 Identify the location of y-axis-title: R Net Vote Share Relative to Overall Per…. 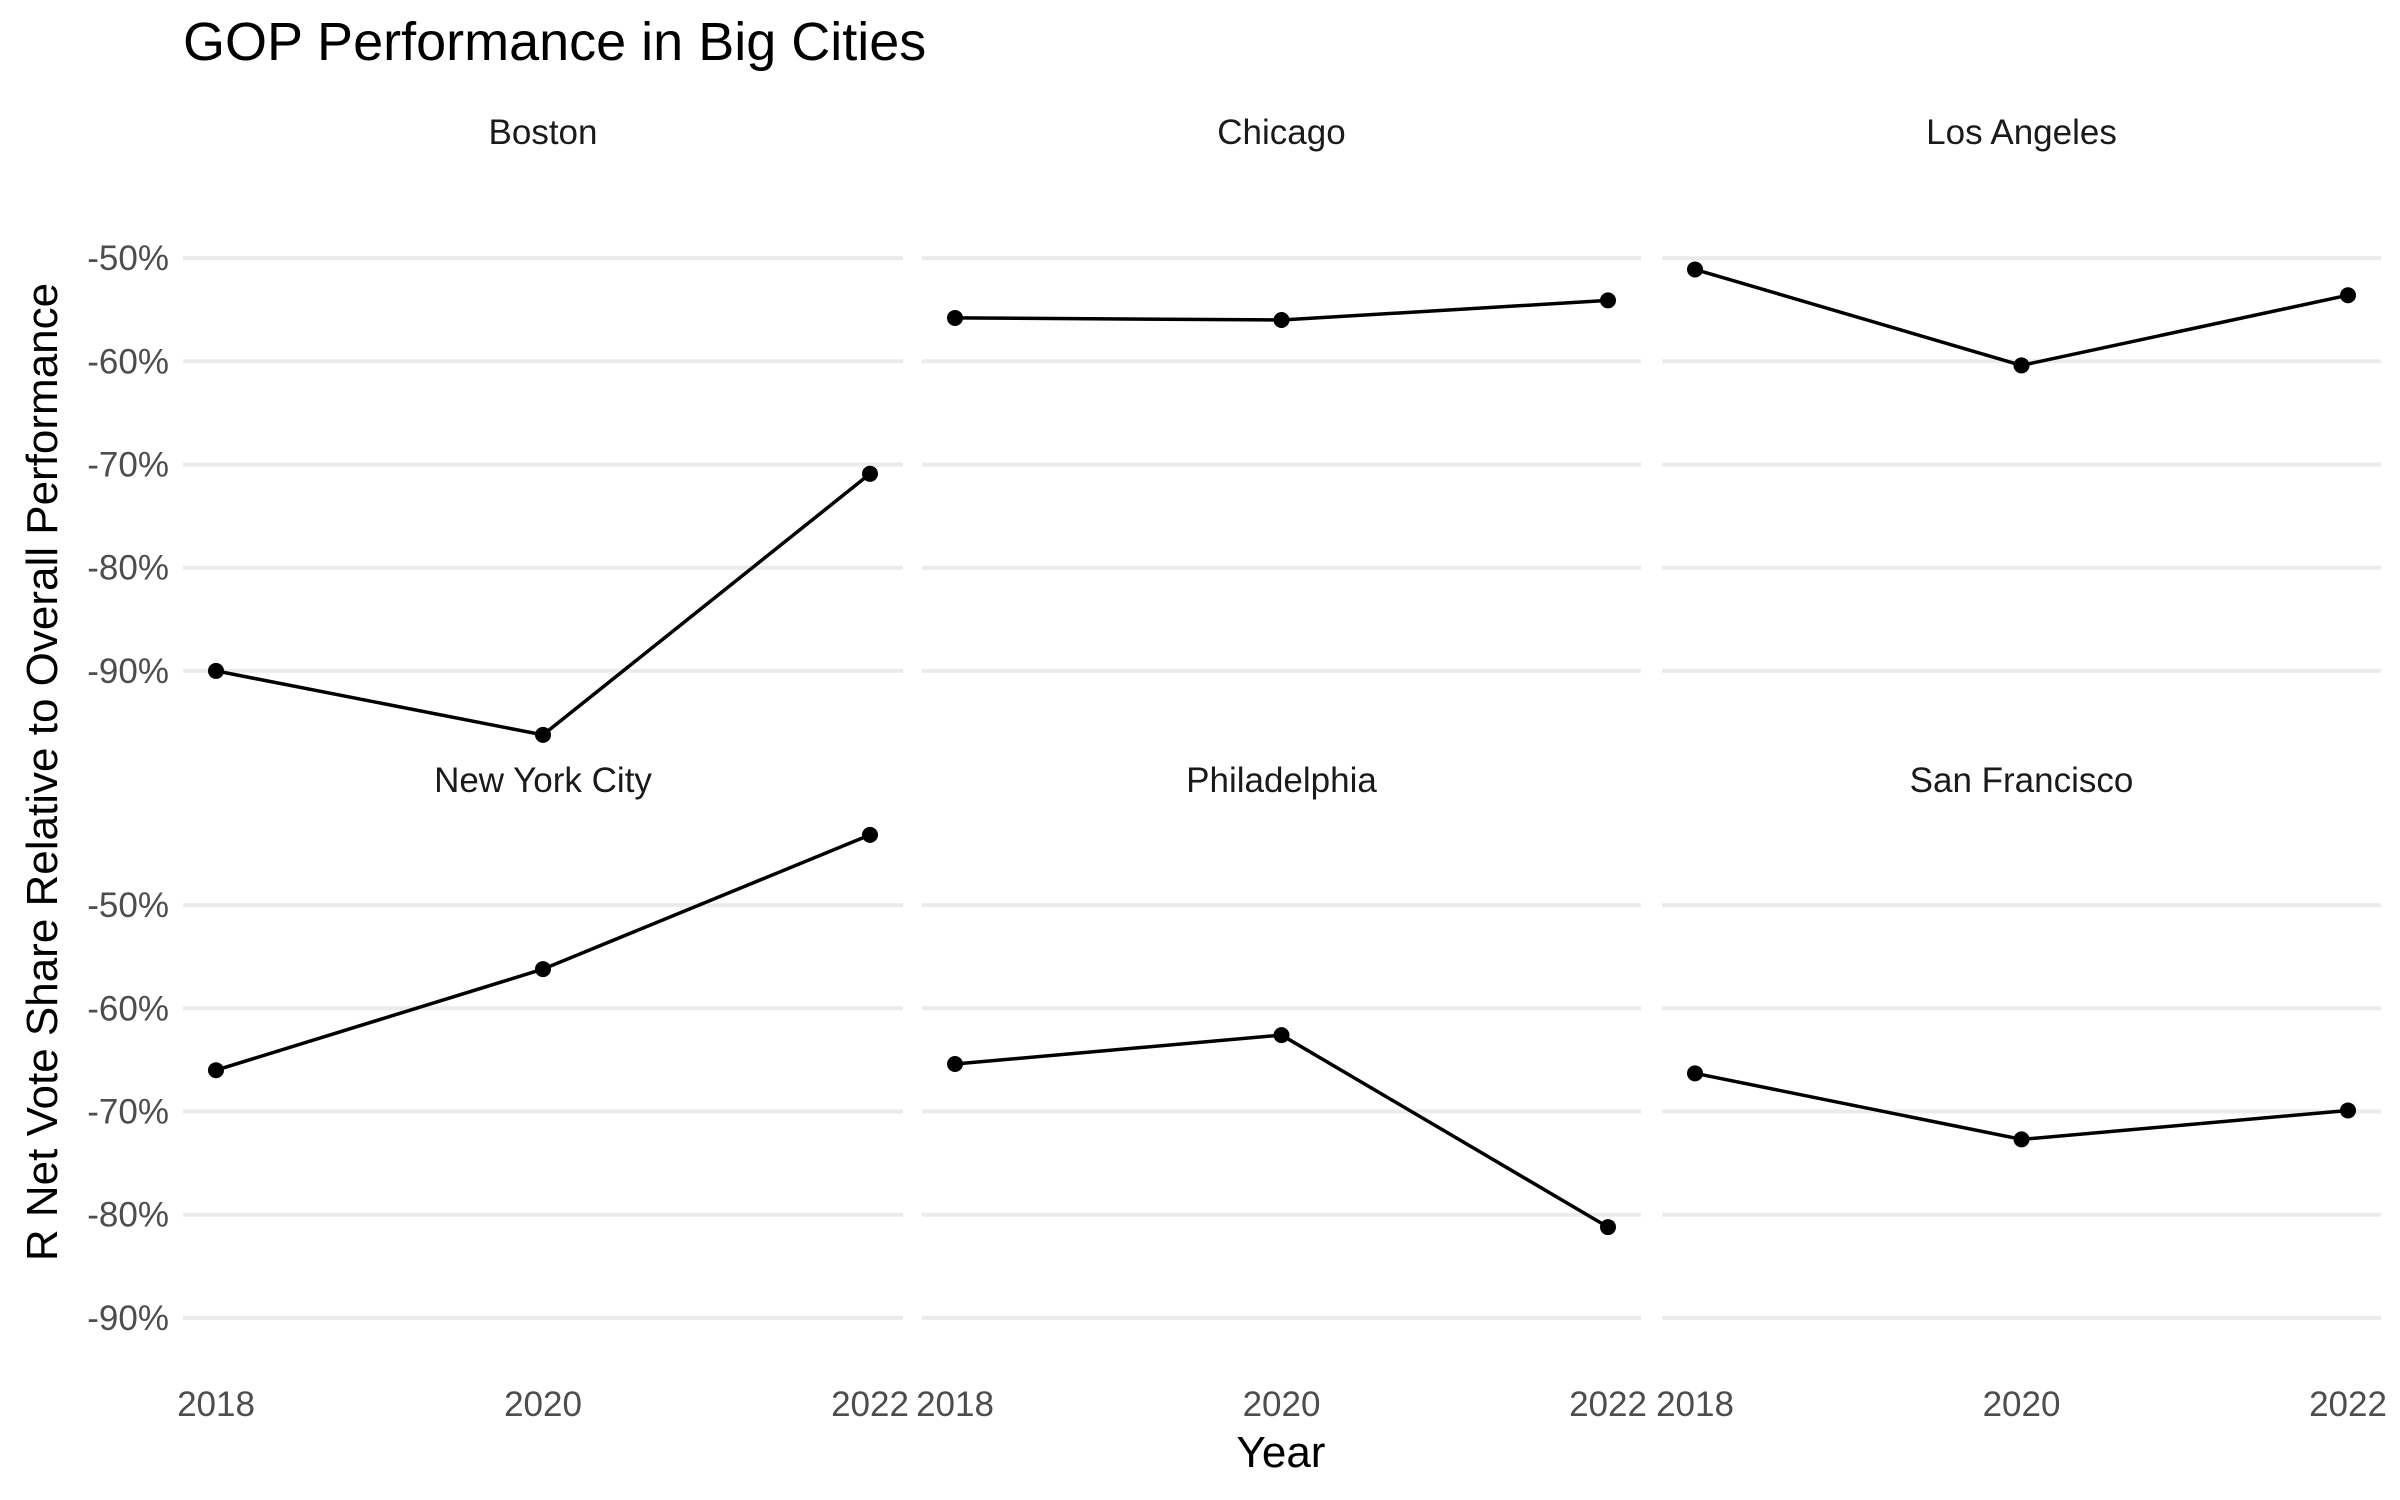
(42, 772).